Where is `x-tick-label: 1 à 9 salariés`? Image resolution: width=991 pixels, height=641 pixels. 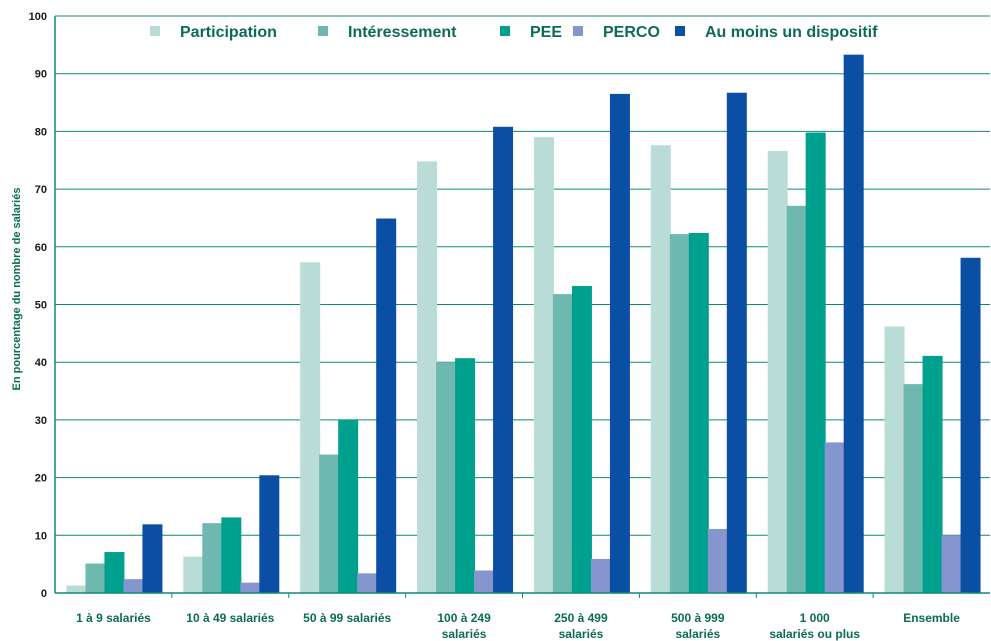 x-tick-label: 1 à 9 salariés is located at coordinates (113, 618).